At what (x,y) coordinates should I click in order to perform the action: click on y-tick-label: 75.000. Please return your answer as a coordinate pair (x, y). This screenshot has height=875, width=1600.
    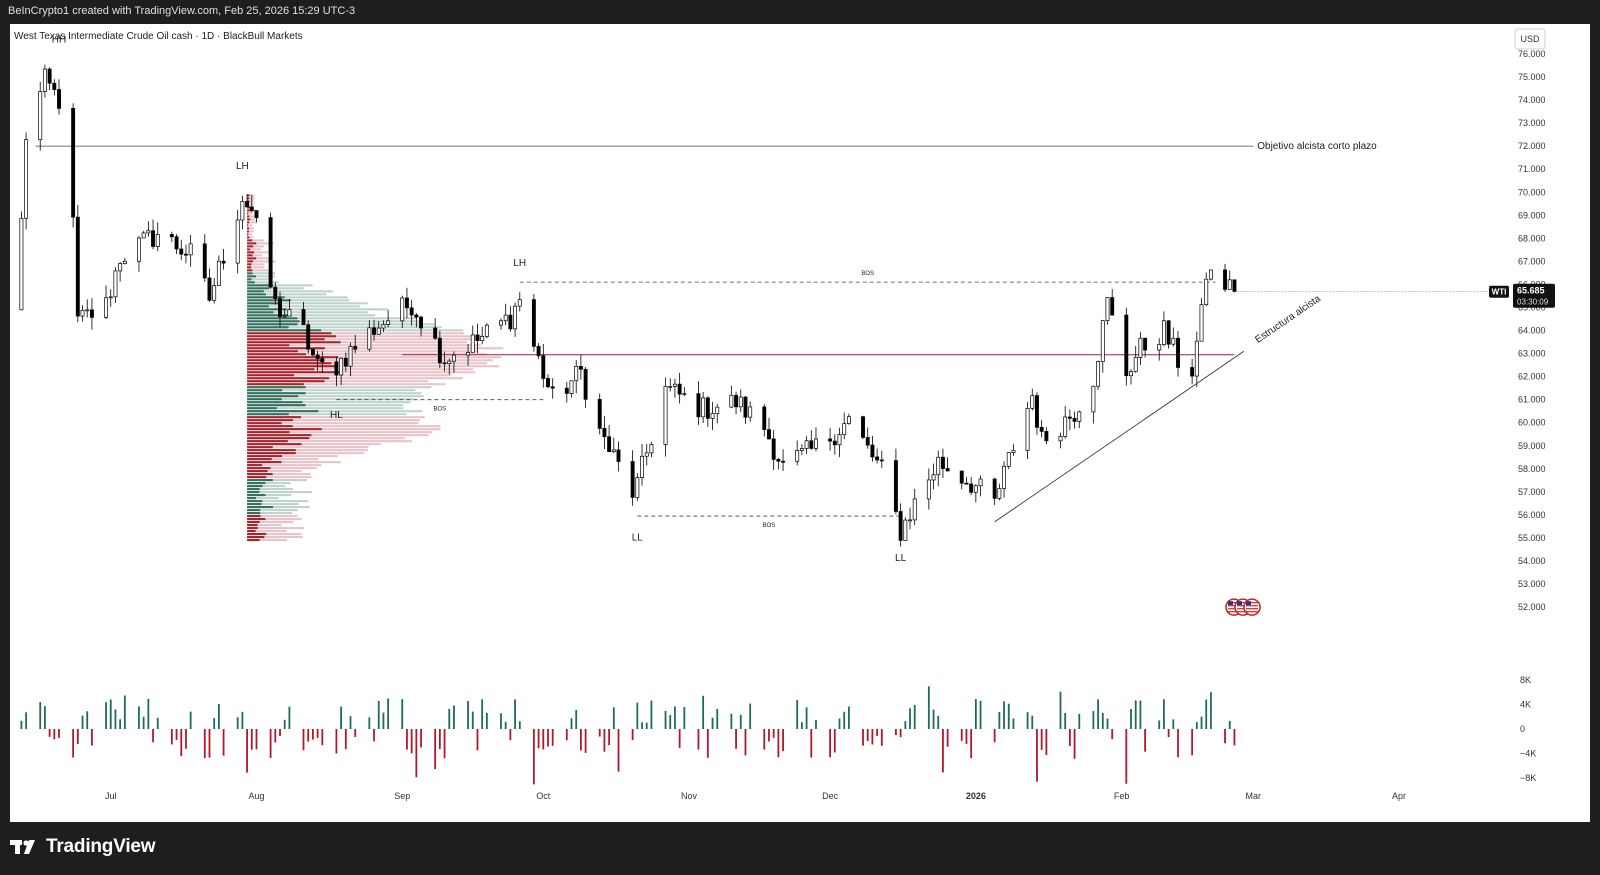
    Looking at the image, I should click on (1532, 77).